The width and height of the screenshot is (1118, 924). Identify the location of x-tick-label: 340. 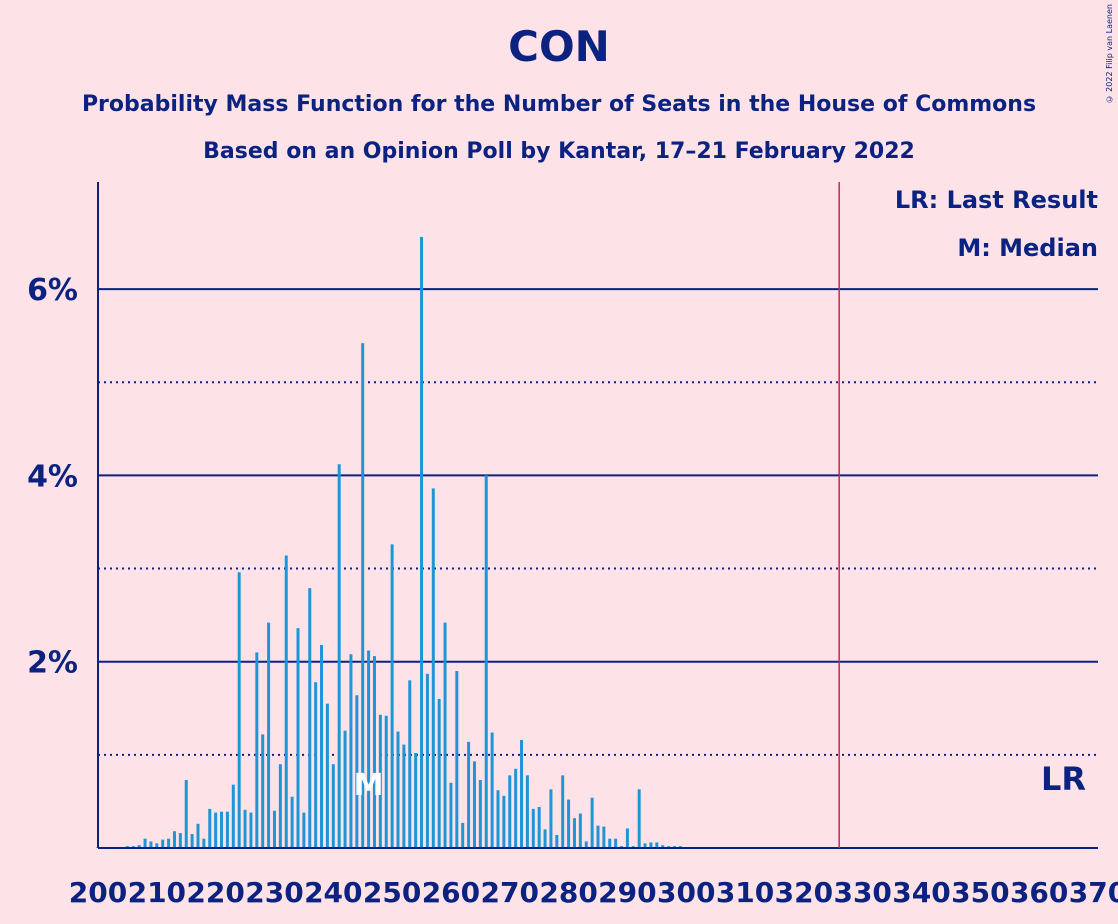
(921, 892).